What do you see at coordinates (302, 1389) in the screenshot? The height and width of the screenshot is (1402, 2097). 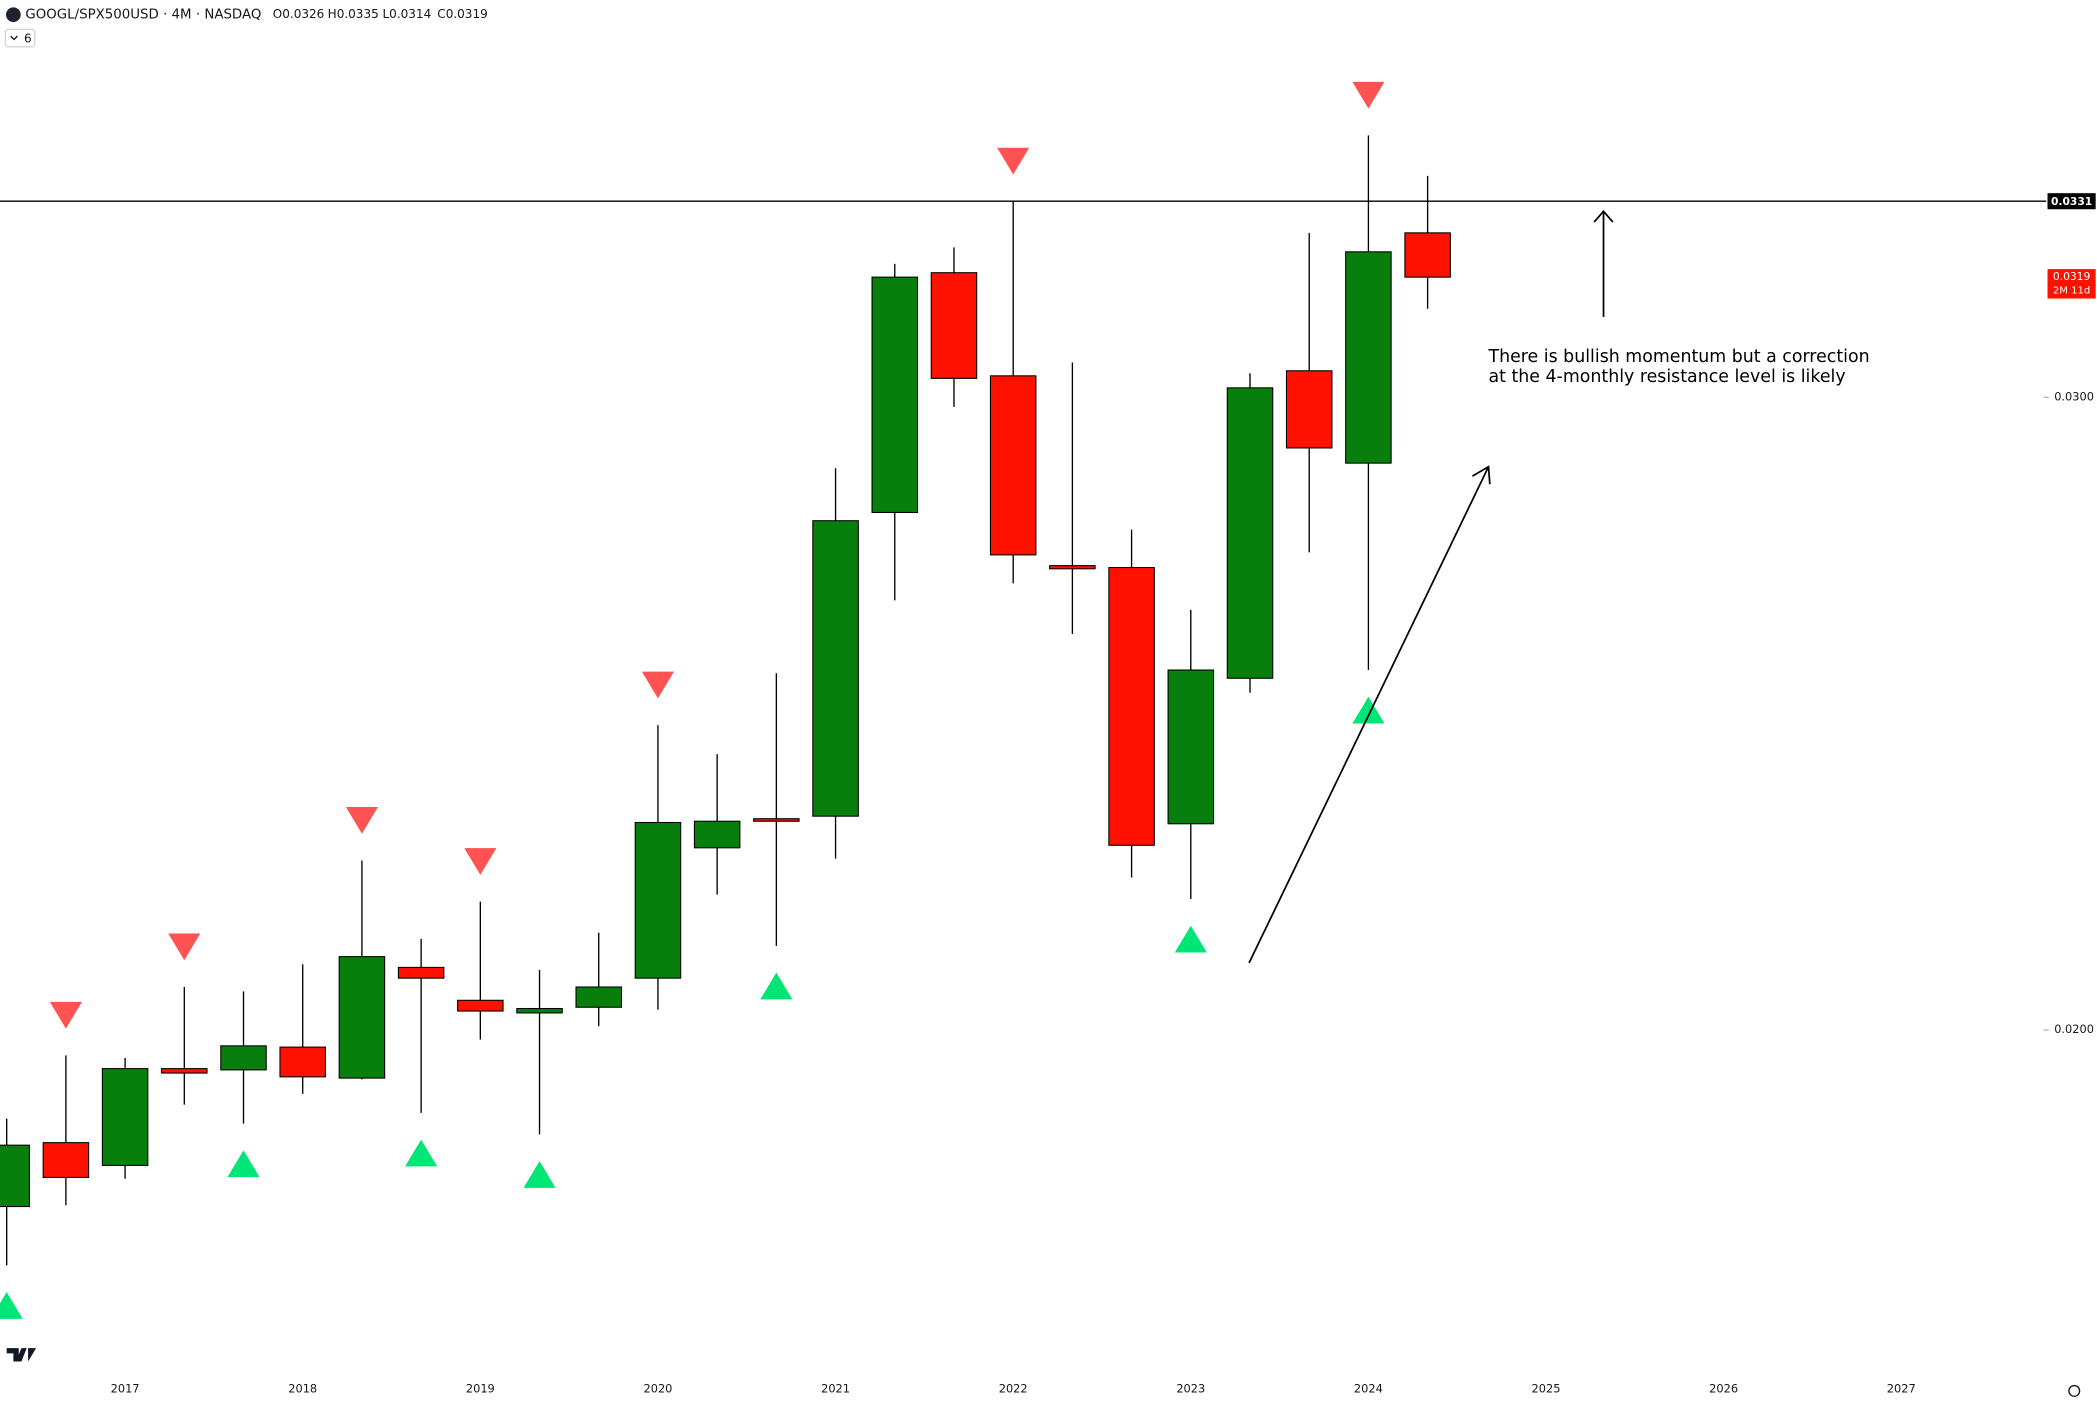 I see `x-tick-label: 2018` at bounding box center [302, 1389].